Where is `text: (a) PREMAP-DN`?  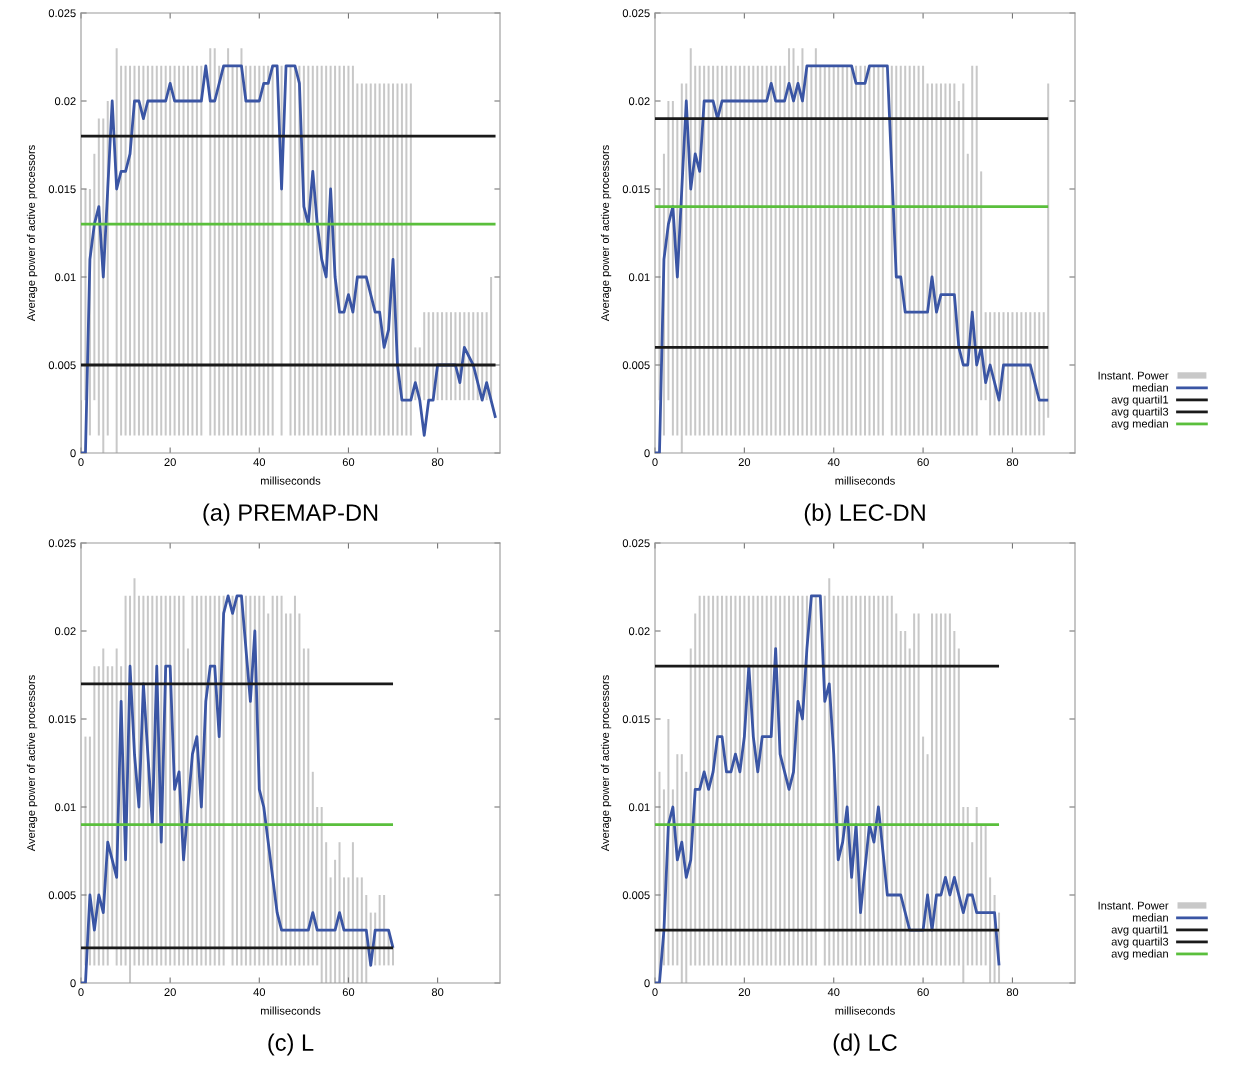 text: (a) PREMAP-DN is located at coordinates (290, 514).